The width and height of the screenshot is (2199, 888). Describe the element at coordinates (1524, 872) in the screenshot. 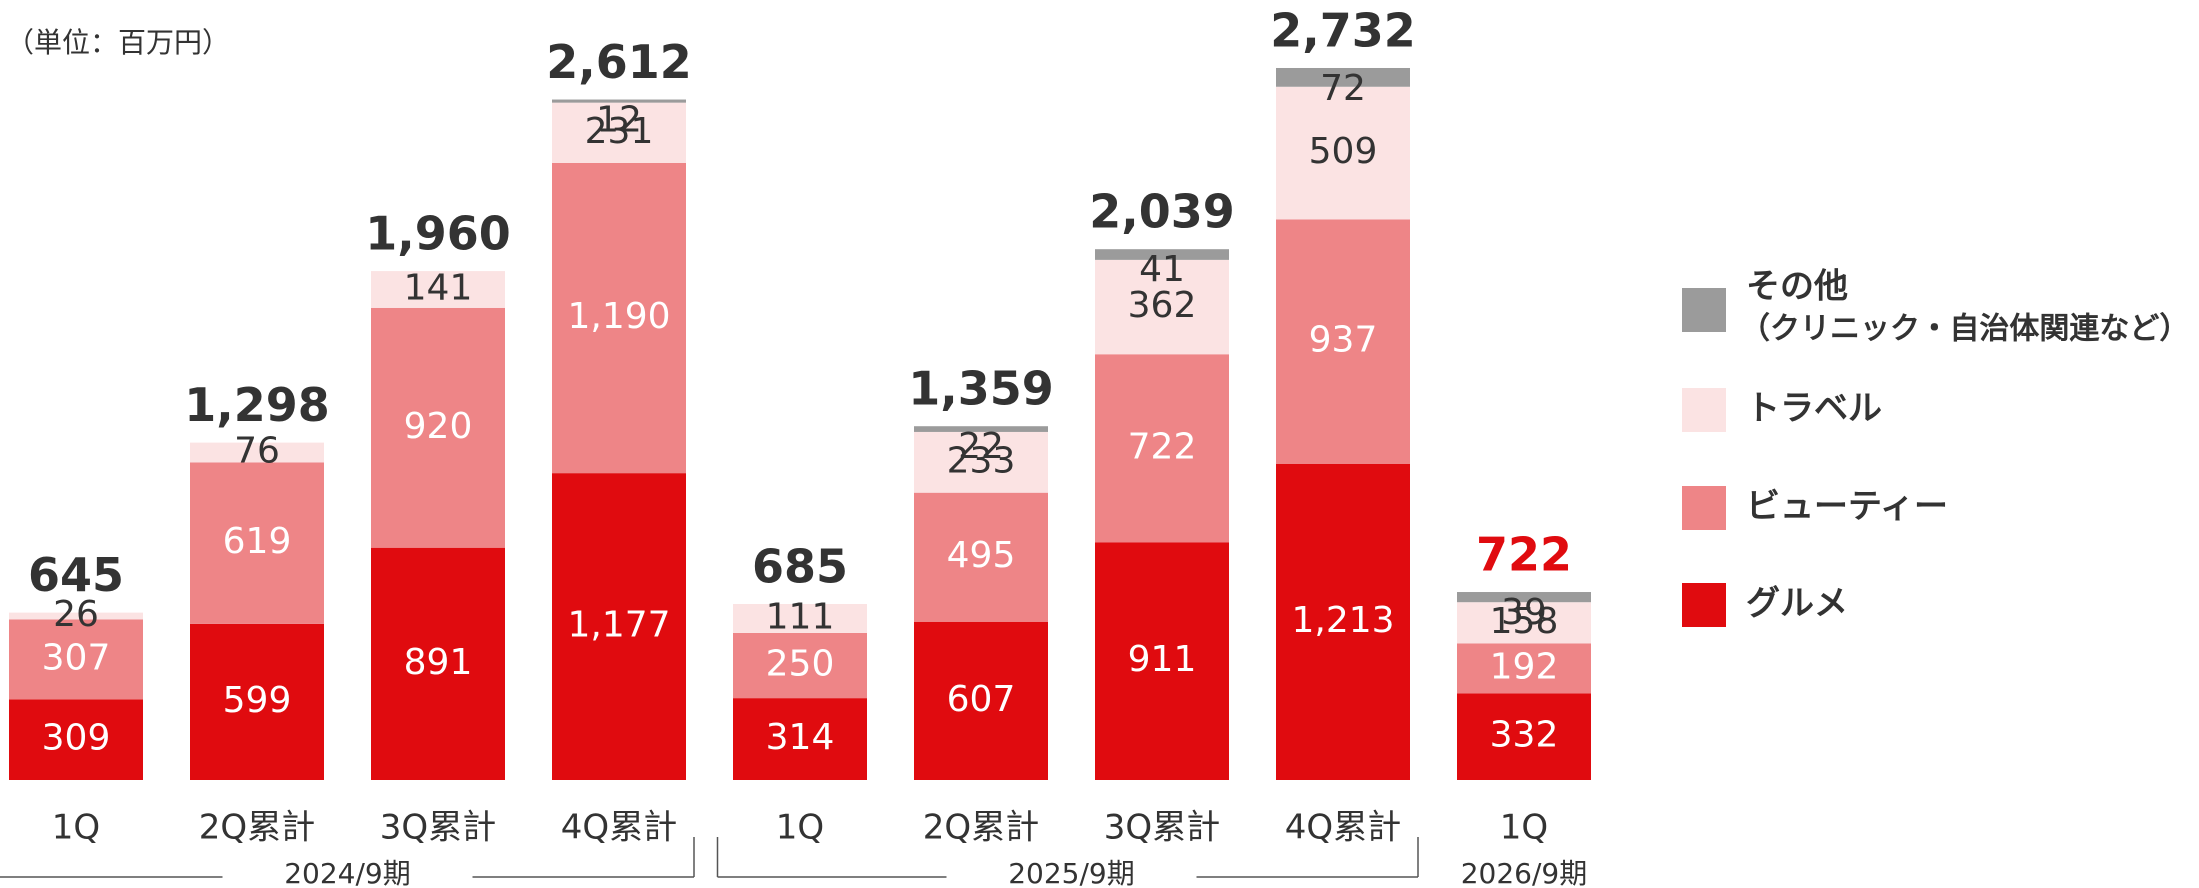

I see `group-label: 2026/9期` at that location.